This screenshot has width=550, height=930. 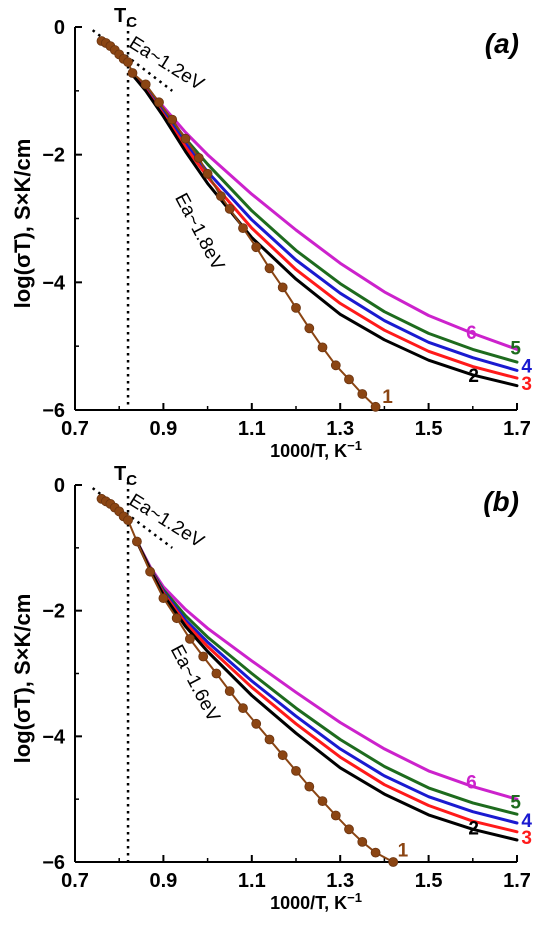 I want to click on activation-energy-line, so click(x=132, y=518).